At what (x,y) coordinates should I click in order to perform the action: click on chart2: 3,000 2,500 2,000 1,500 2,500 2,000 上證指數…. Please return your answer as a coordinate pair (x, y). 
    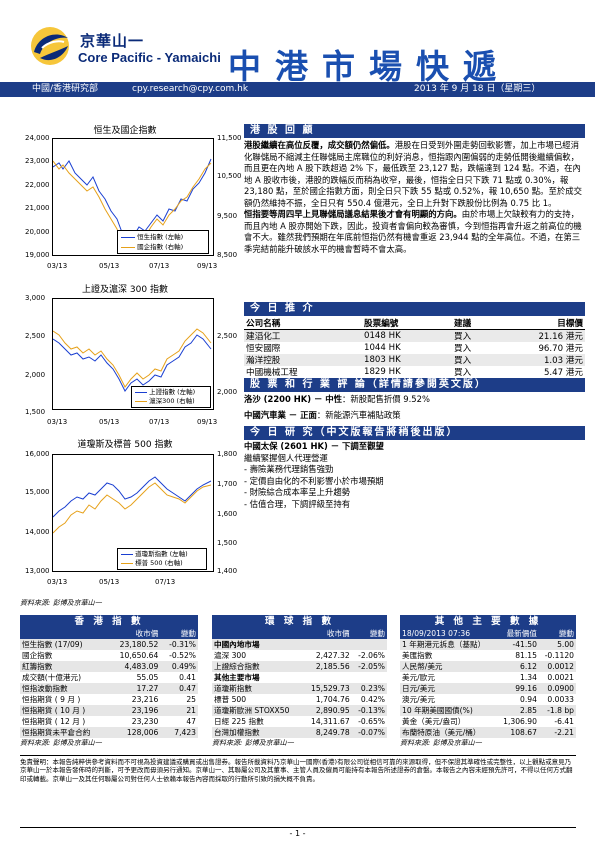
    Looking at the image, I should click on (135, 363).